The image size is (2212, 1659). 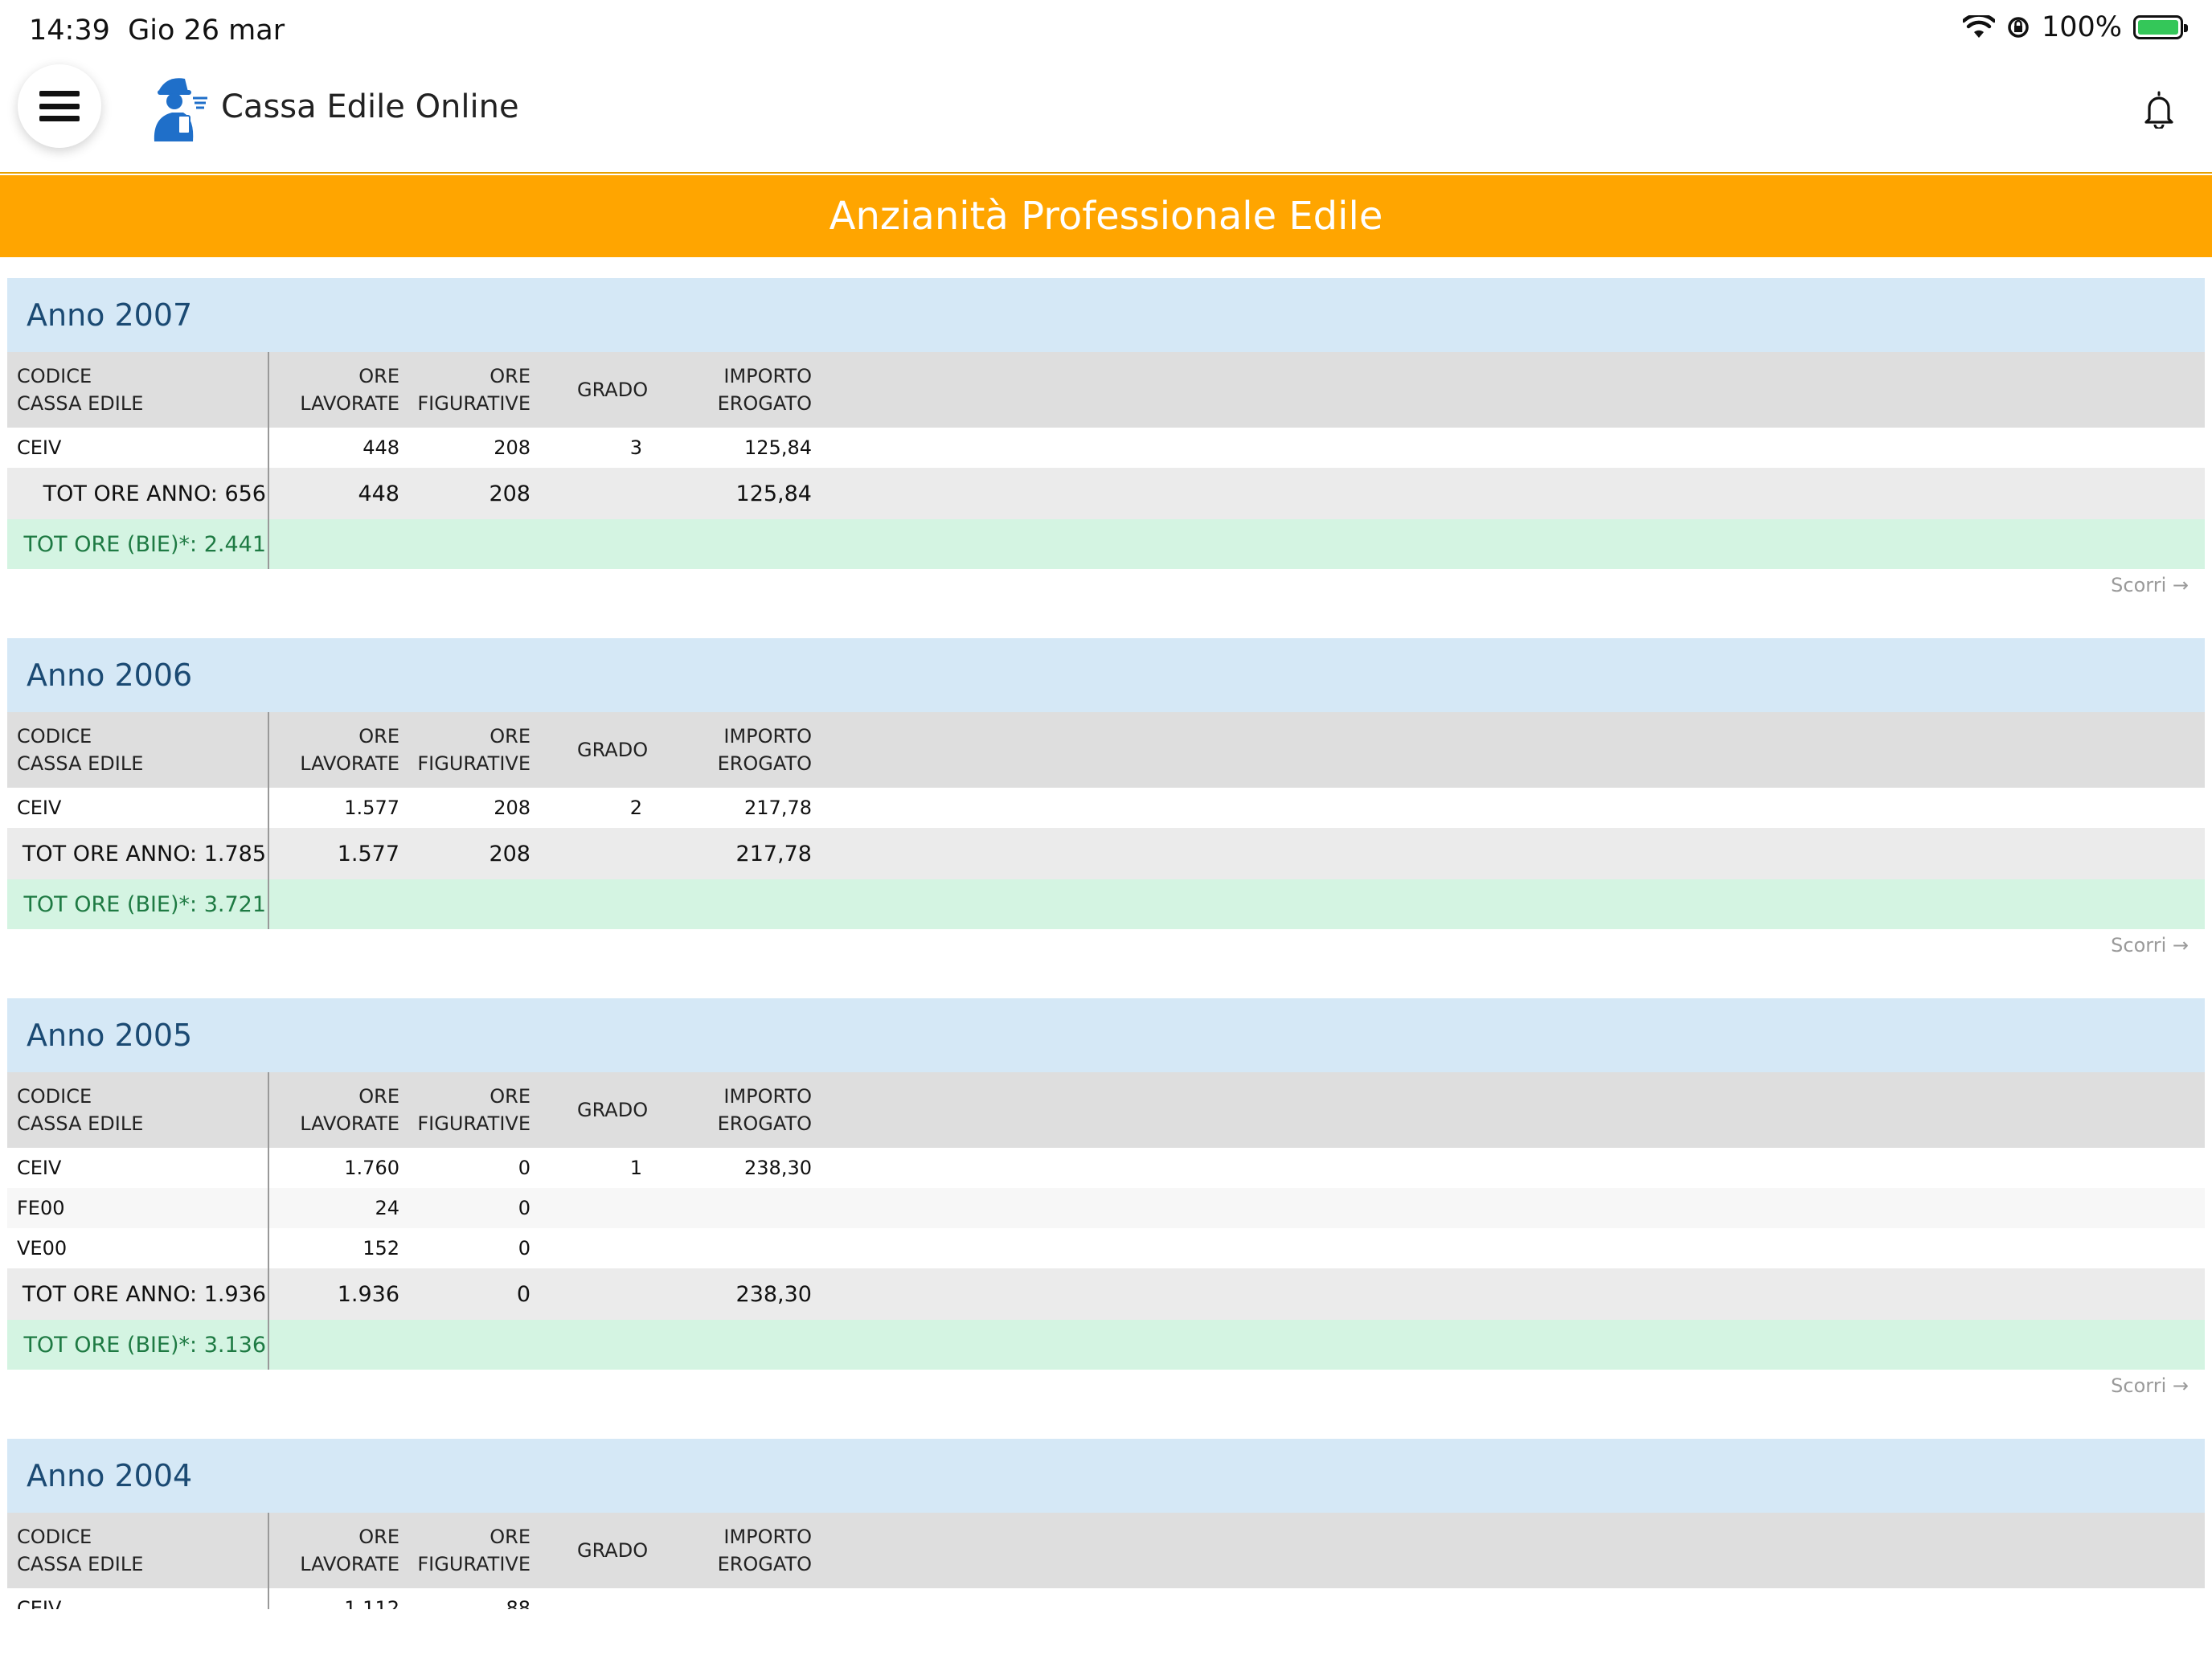 I want to click on section-title: Anno 2005, so click(x=1106, y=1035).